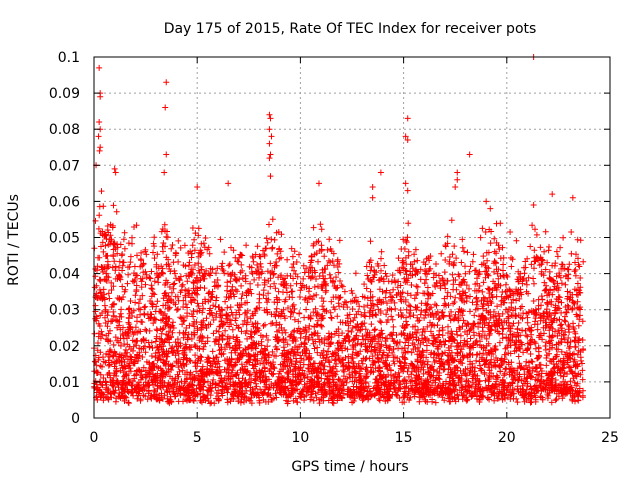  Describe the element at coordinates (300, 438) in the screenshot. I see `x-tick-label: 10` at that location.